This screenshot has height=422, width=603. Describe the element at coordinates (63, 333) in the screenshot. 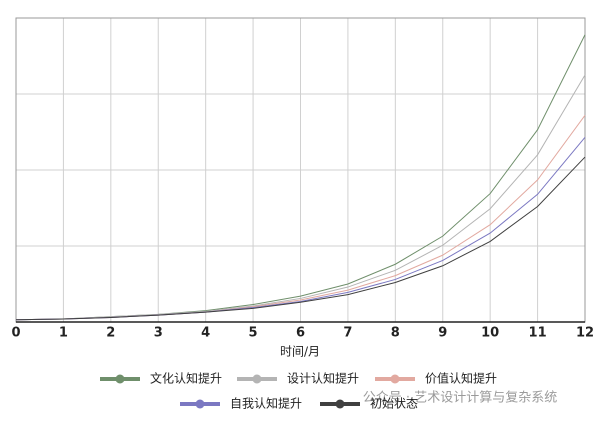

I see `x-tick-label: 1` at that location.